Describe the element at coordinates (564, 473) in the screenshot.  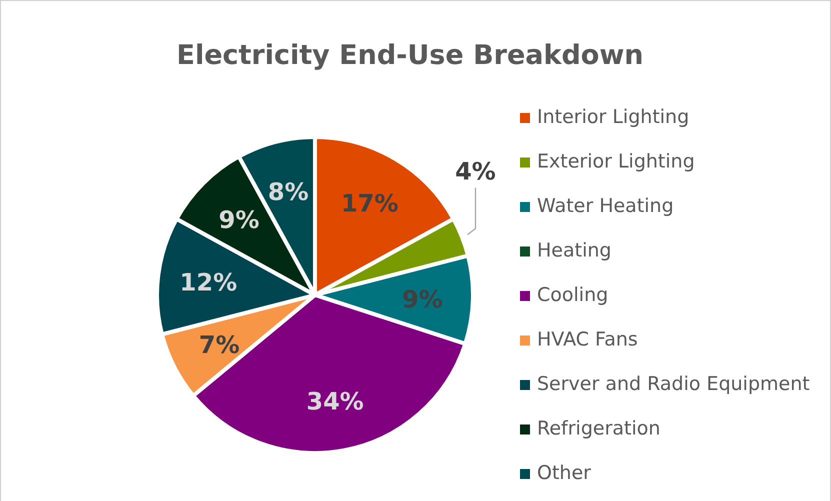
I see `legend-label: Other` at that location.